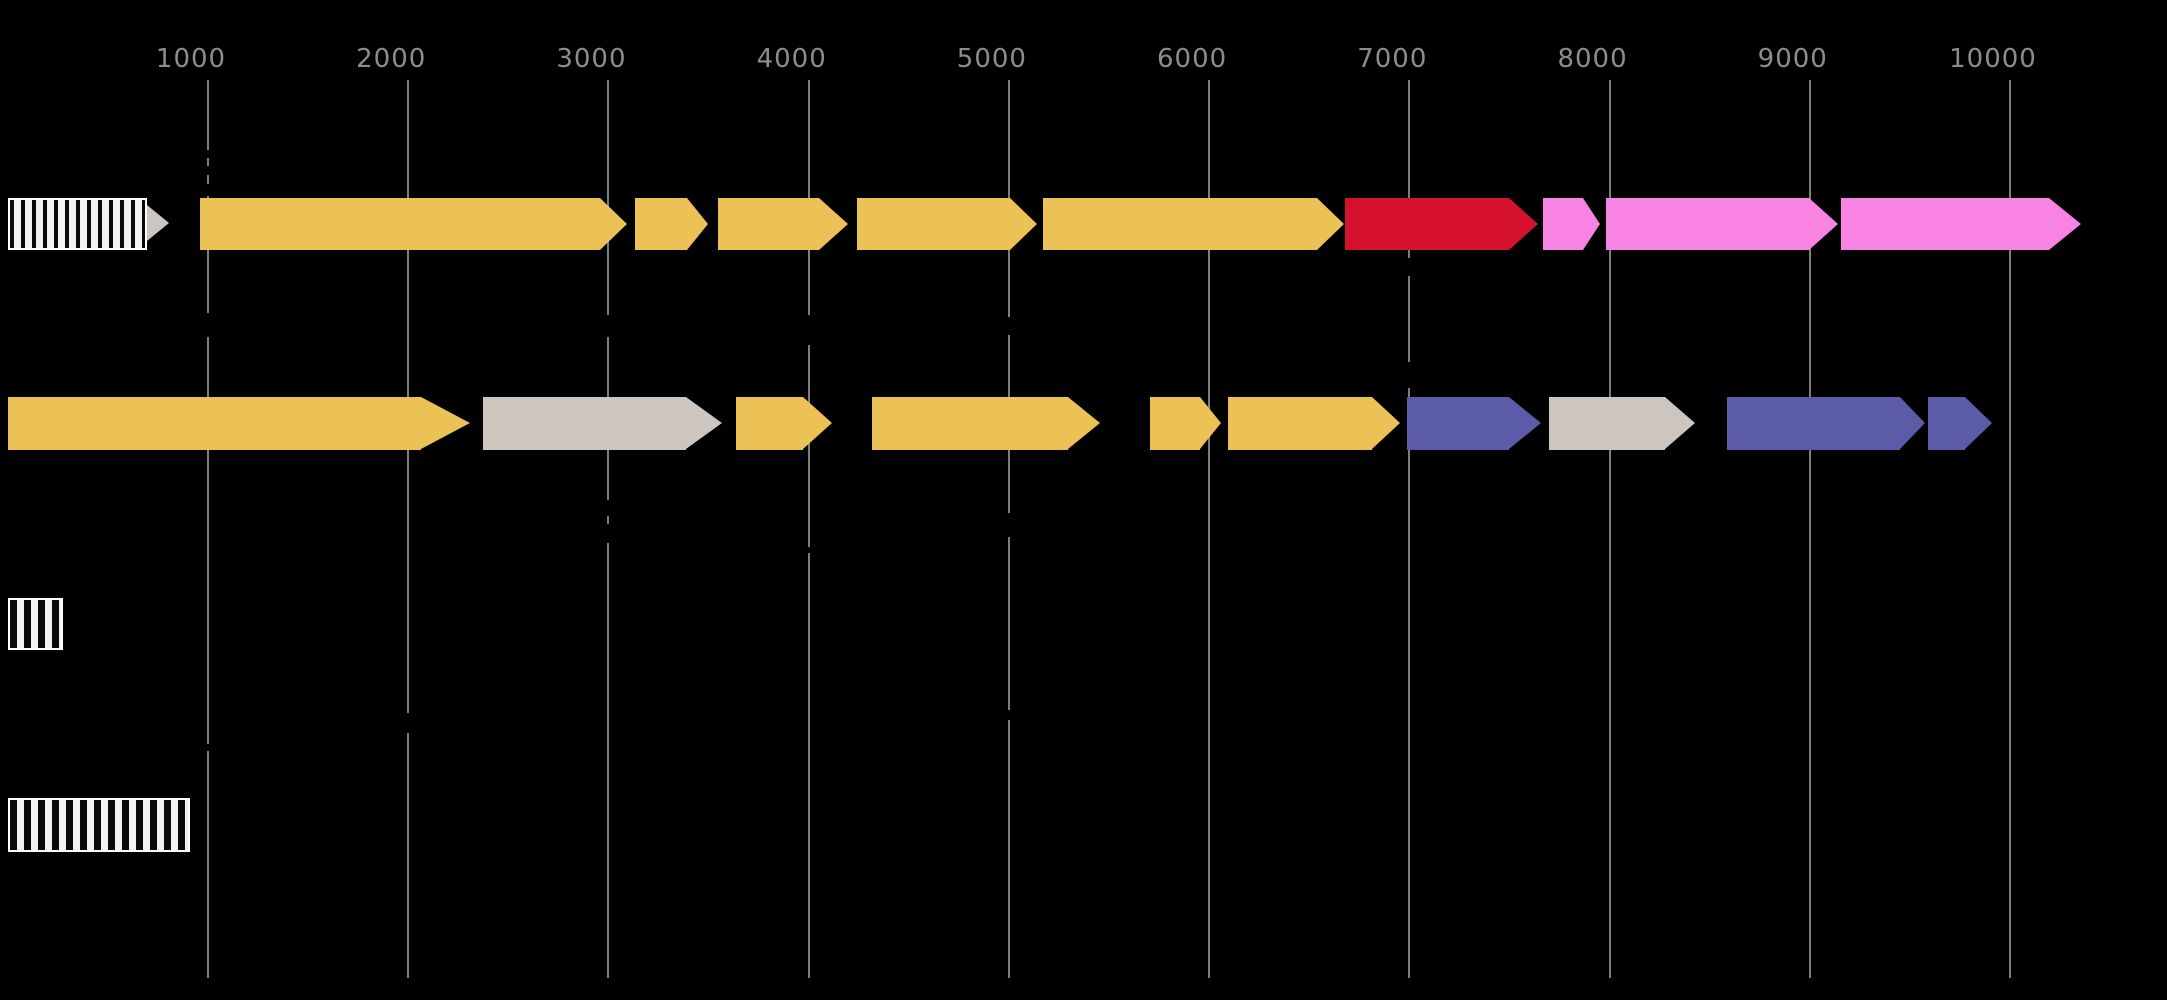 Image resolution: width=2167 pixels, height=1000 pixels. What do you see at coordinates (391, 59) in the screenshot?
I see `axis-tick-label-2000: 2000` at bounding box center [391, 59].